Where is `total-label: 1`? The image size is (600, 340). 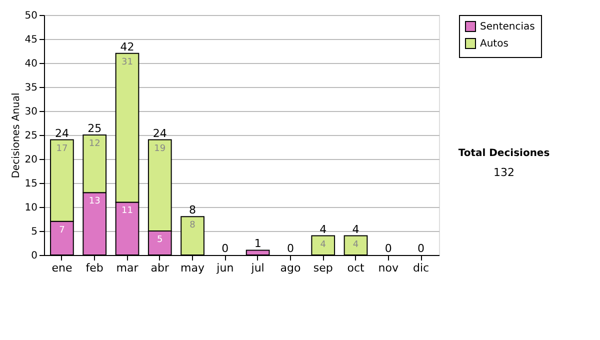
total-label: 1 is located at coordinates (258, 243).